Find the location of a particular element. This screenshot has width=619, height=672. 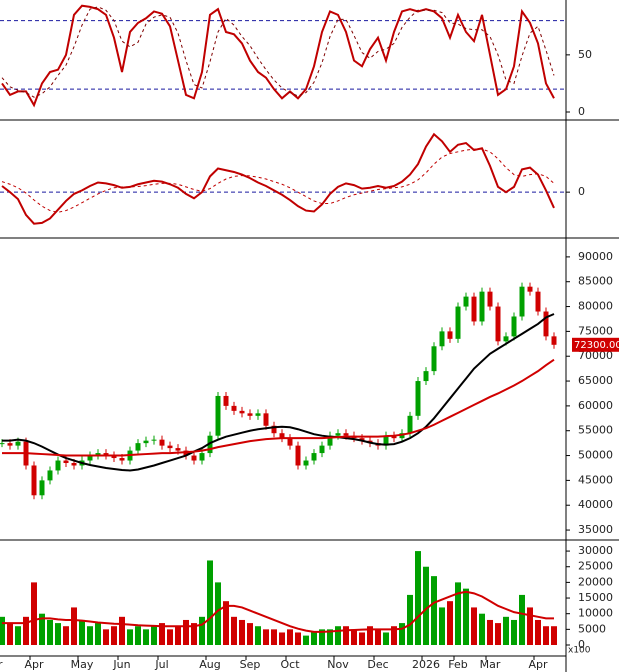

unit-label: x100 is located at coordinates (579, 651).